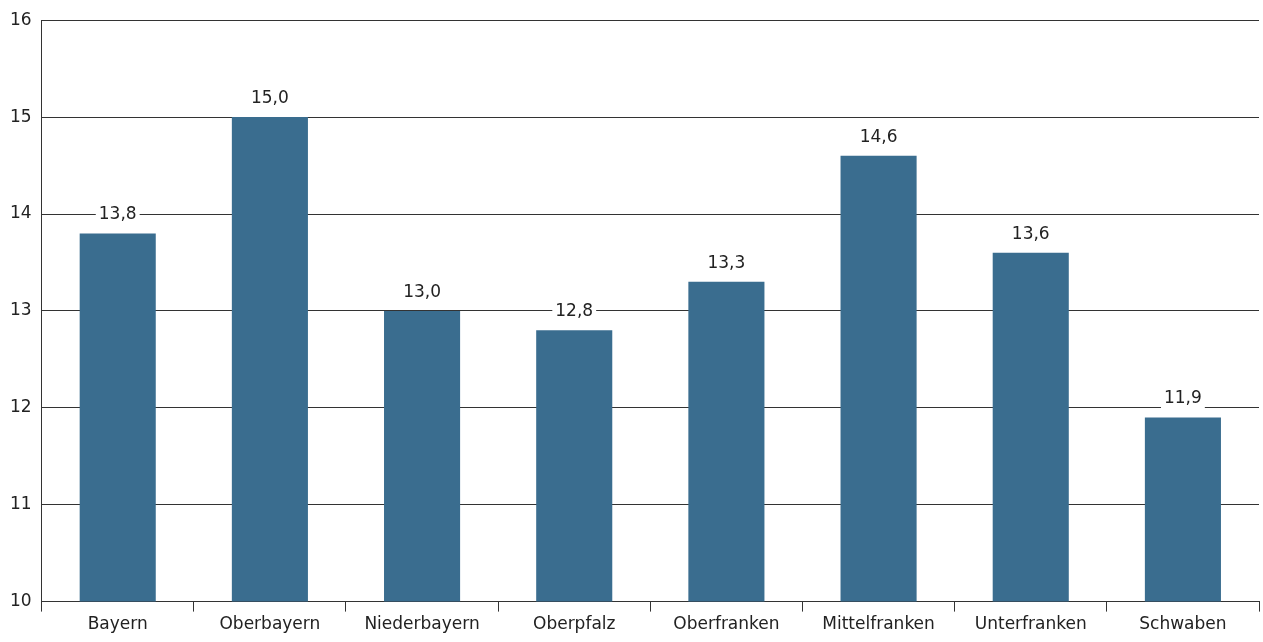 The width and height of the screenshot is (1263, 642). I want to click on y-tick-label: 11, so click(20, 503).